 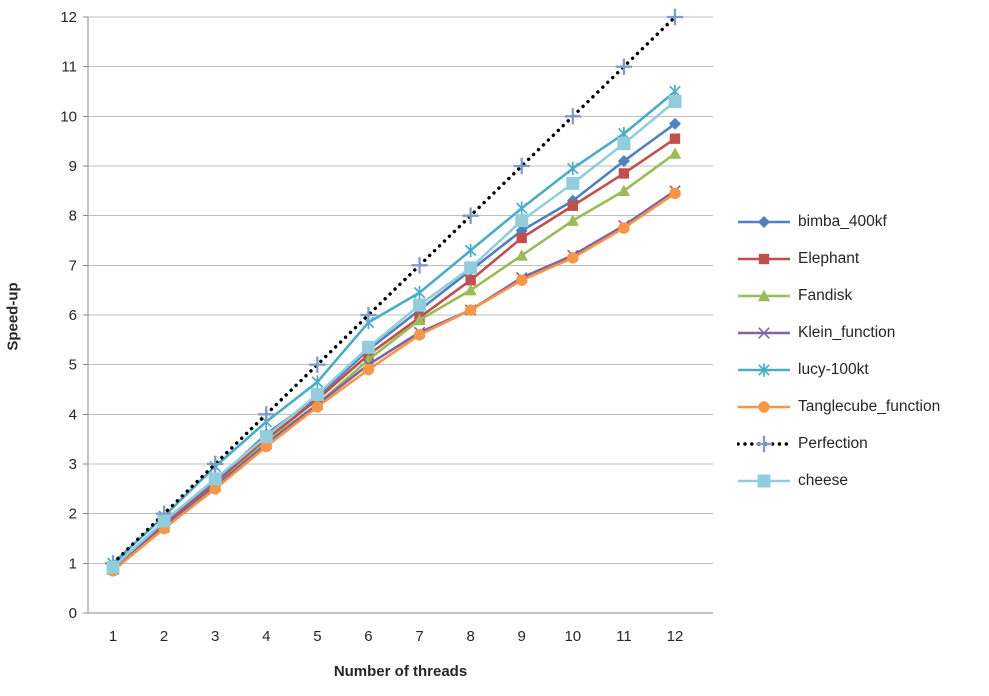 I want to click on legend-item-bimba_400kf: bimba_400kf, so click(x=838, y=221).